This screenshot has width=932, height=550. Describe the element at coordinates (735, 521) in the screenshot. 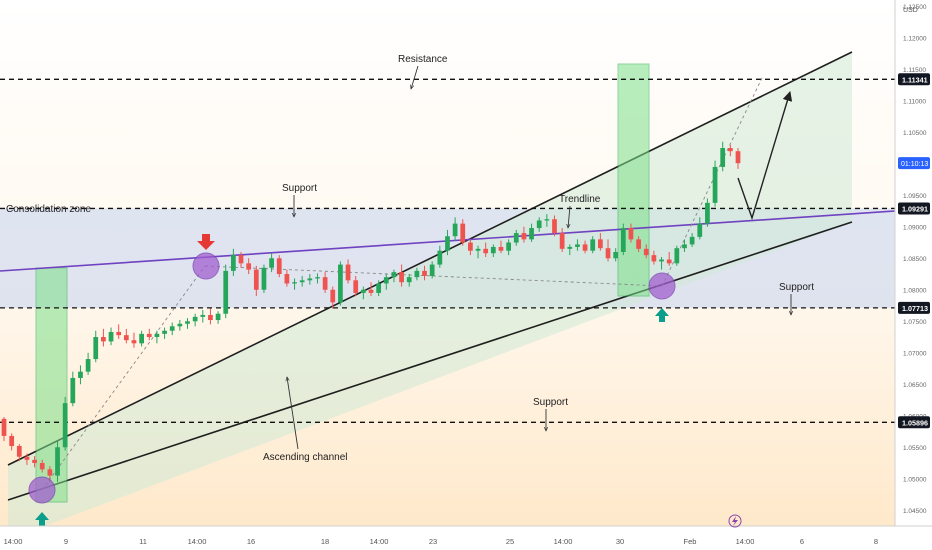

I see `flash-icon` at that location.